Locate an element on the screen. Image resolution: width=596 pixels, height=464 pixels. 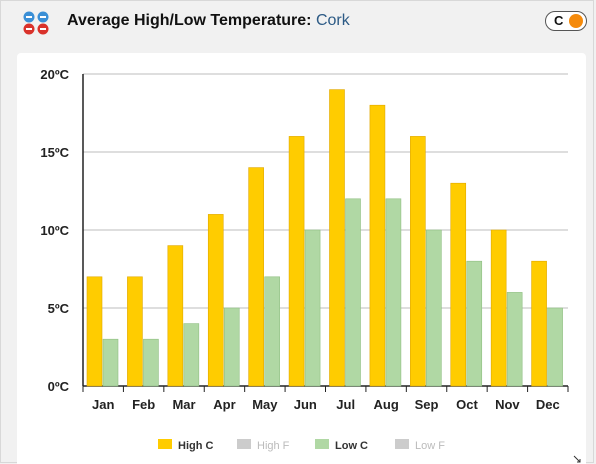
city-name: Cork is located at coordinates (332, 20).